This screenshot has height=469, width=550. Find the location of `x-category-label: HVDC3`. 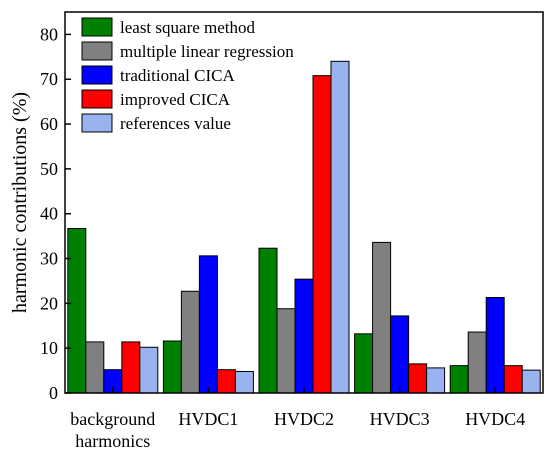

x-category-label: HVDC3 is located at coordinates (400, 419).